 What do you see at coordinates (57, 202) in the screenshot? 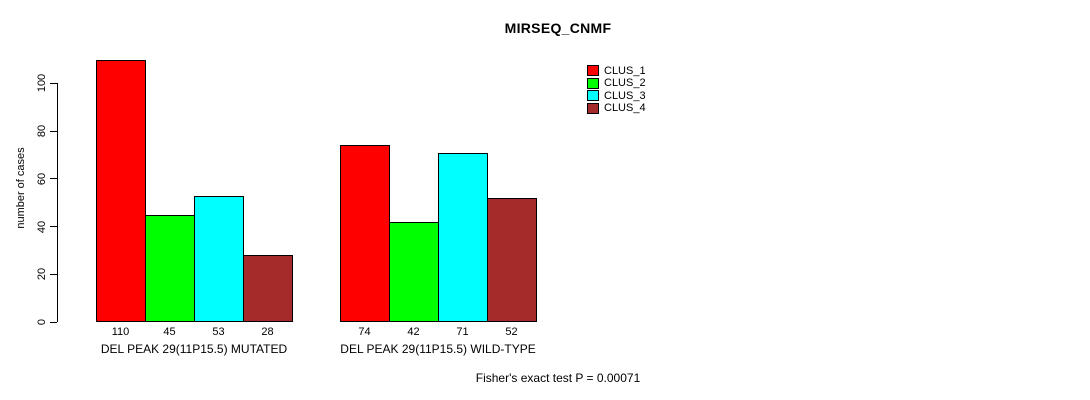
I see `y-axis` at bounding box center [57, 202].